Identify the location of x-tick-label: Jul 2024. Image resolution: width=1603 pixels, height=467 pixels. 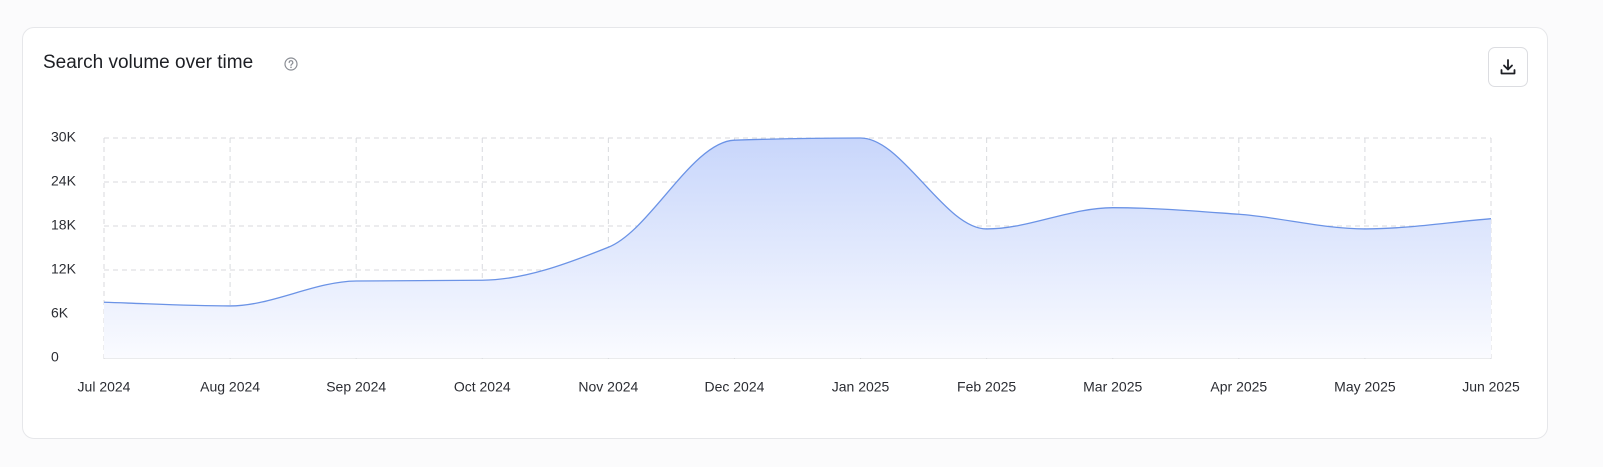
(104, 387).